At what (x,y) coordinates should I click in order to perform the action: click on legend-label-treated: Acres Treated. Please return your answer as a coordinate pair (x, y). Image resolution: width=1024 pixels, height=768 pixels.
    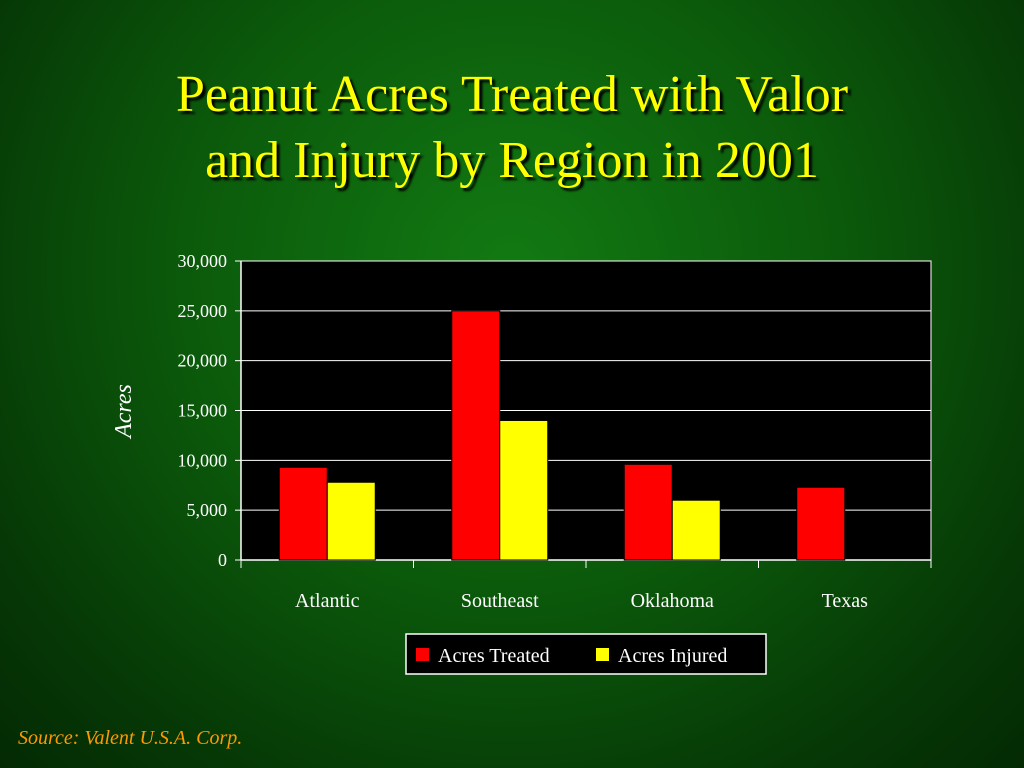
    Looking at the image, I should click on (494, 656).